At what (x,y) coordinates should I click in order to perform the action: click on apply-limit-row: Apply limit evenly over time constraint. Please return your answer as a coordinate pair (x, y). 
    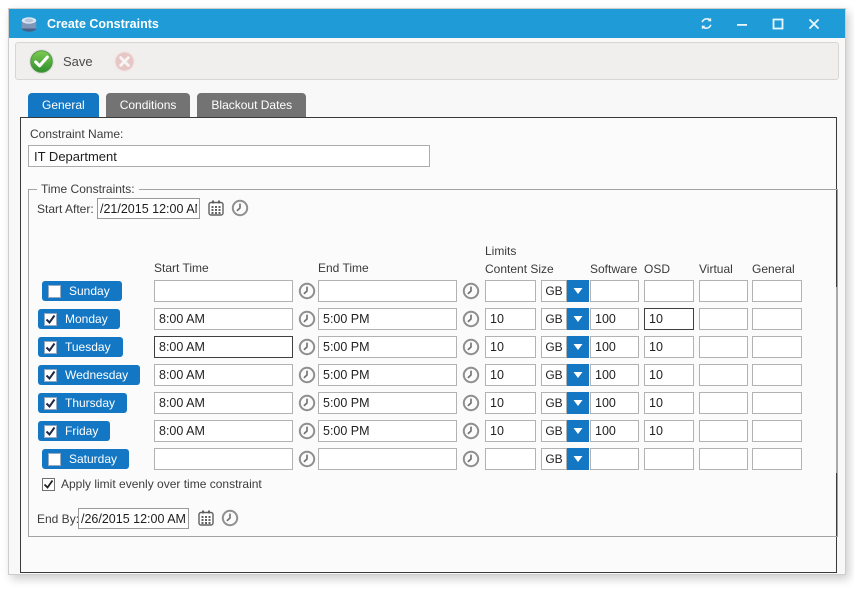
    Looking at the image, I should click on (152, 484).